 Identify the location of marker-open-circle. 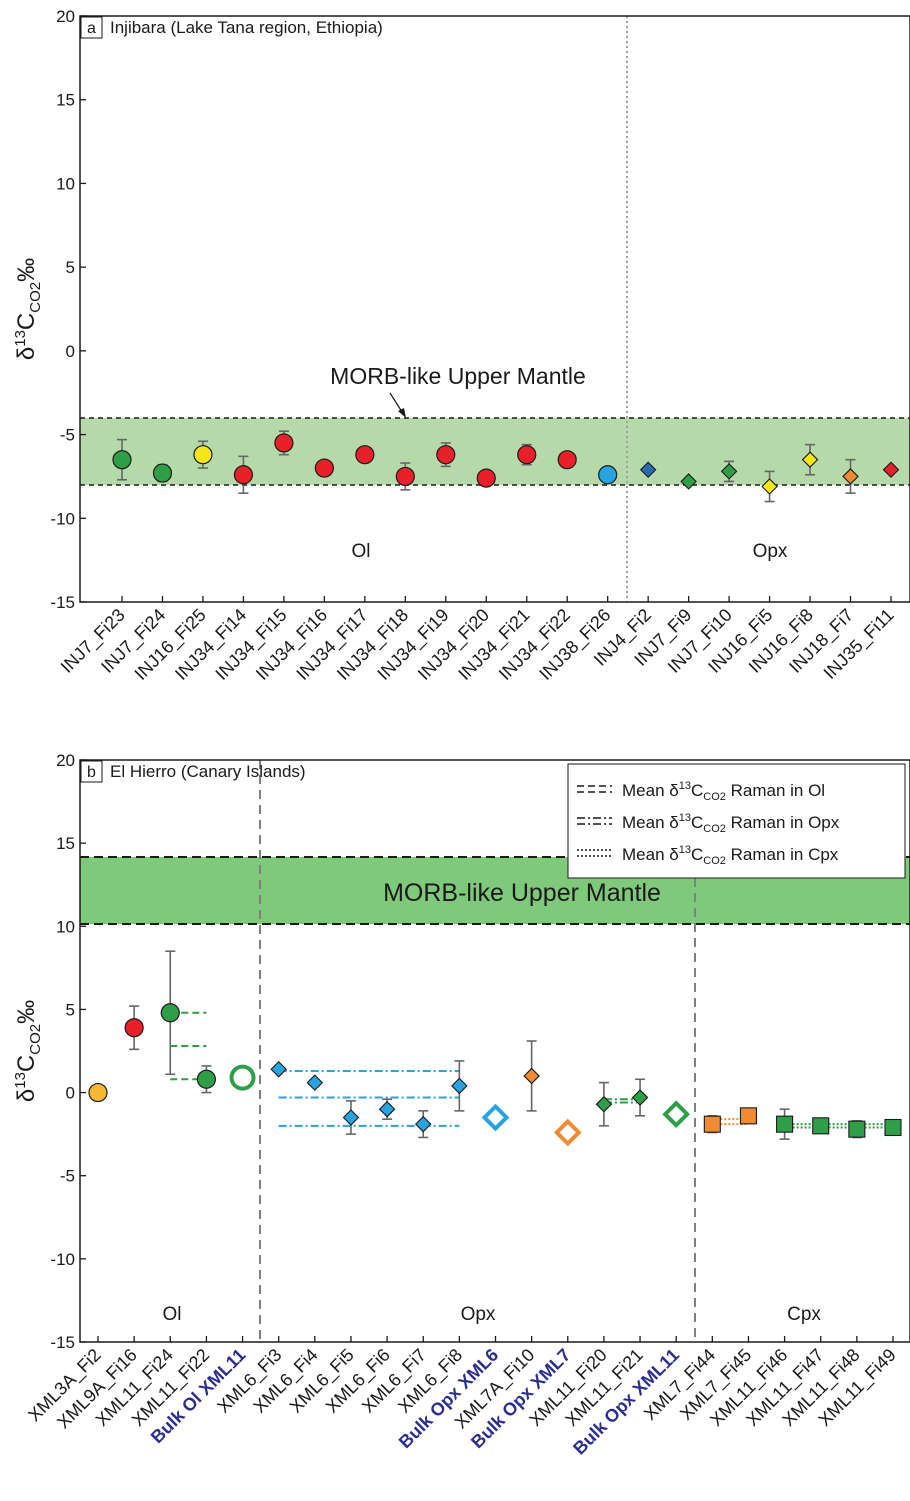
(242, 1077).